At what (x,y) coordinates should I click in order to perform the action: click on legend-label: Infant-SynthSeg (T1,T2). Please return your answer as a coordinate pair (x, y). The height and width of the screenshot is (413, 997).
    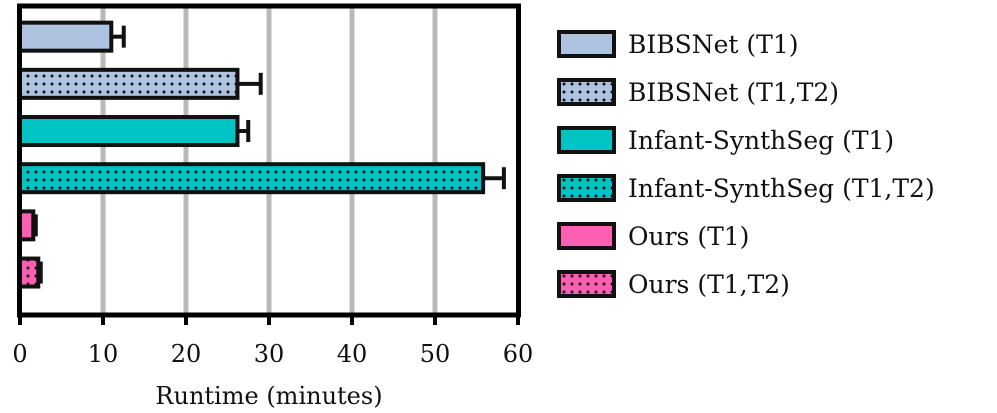
    Looking at the image, I should click on (781, 188).